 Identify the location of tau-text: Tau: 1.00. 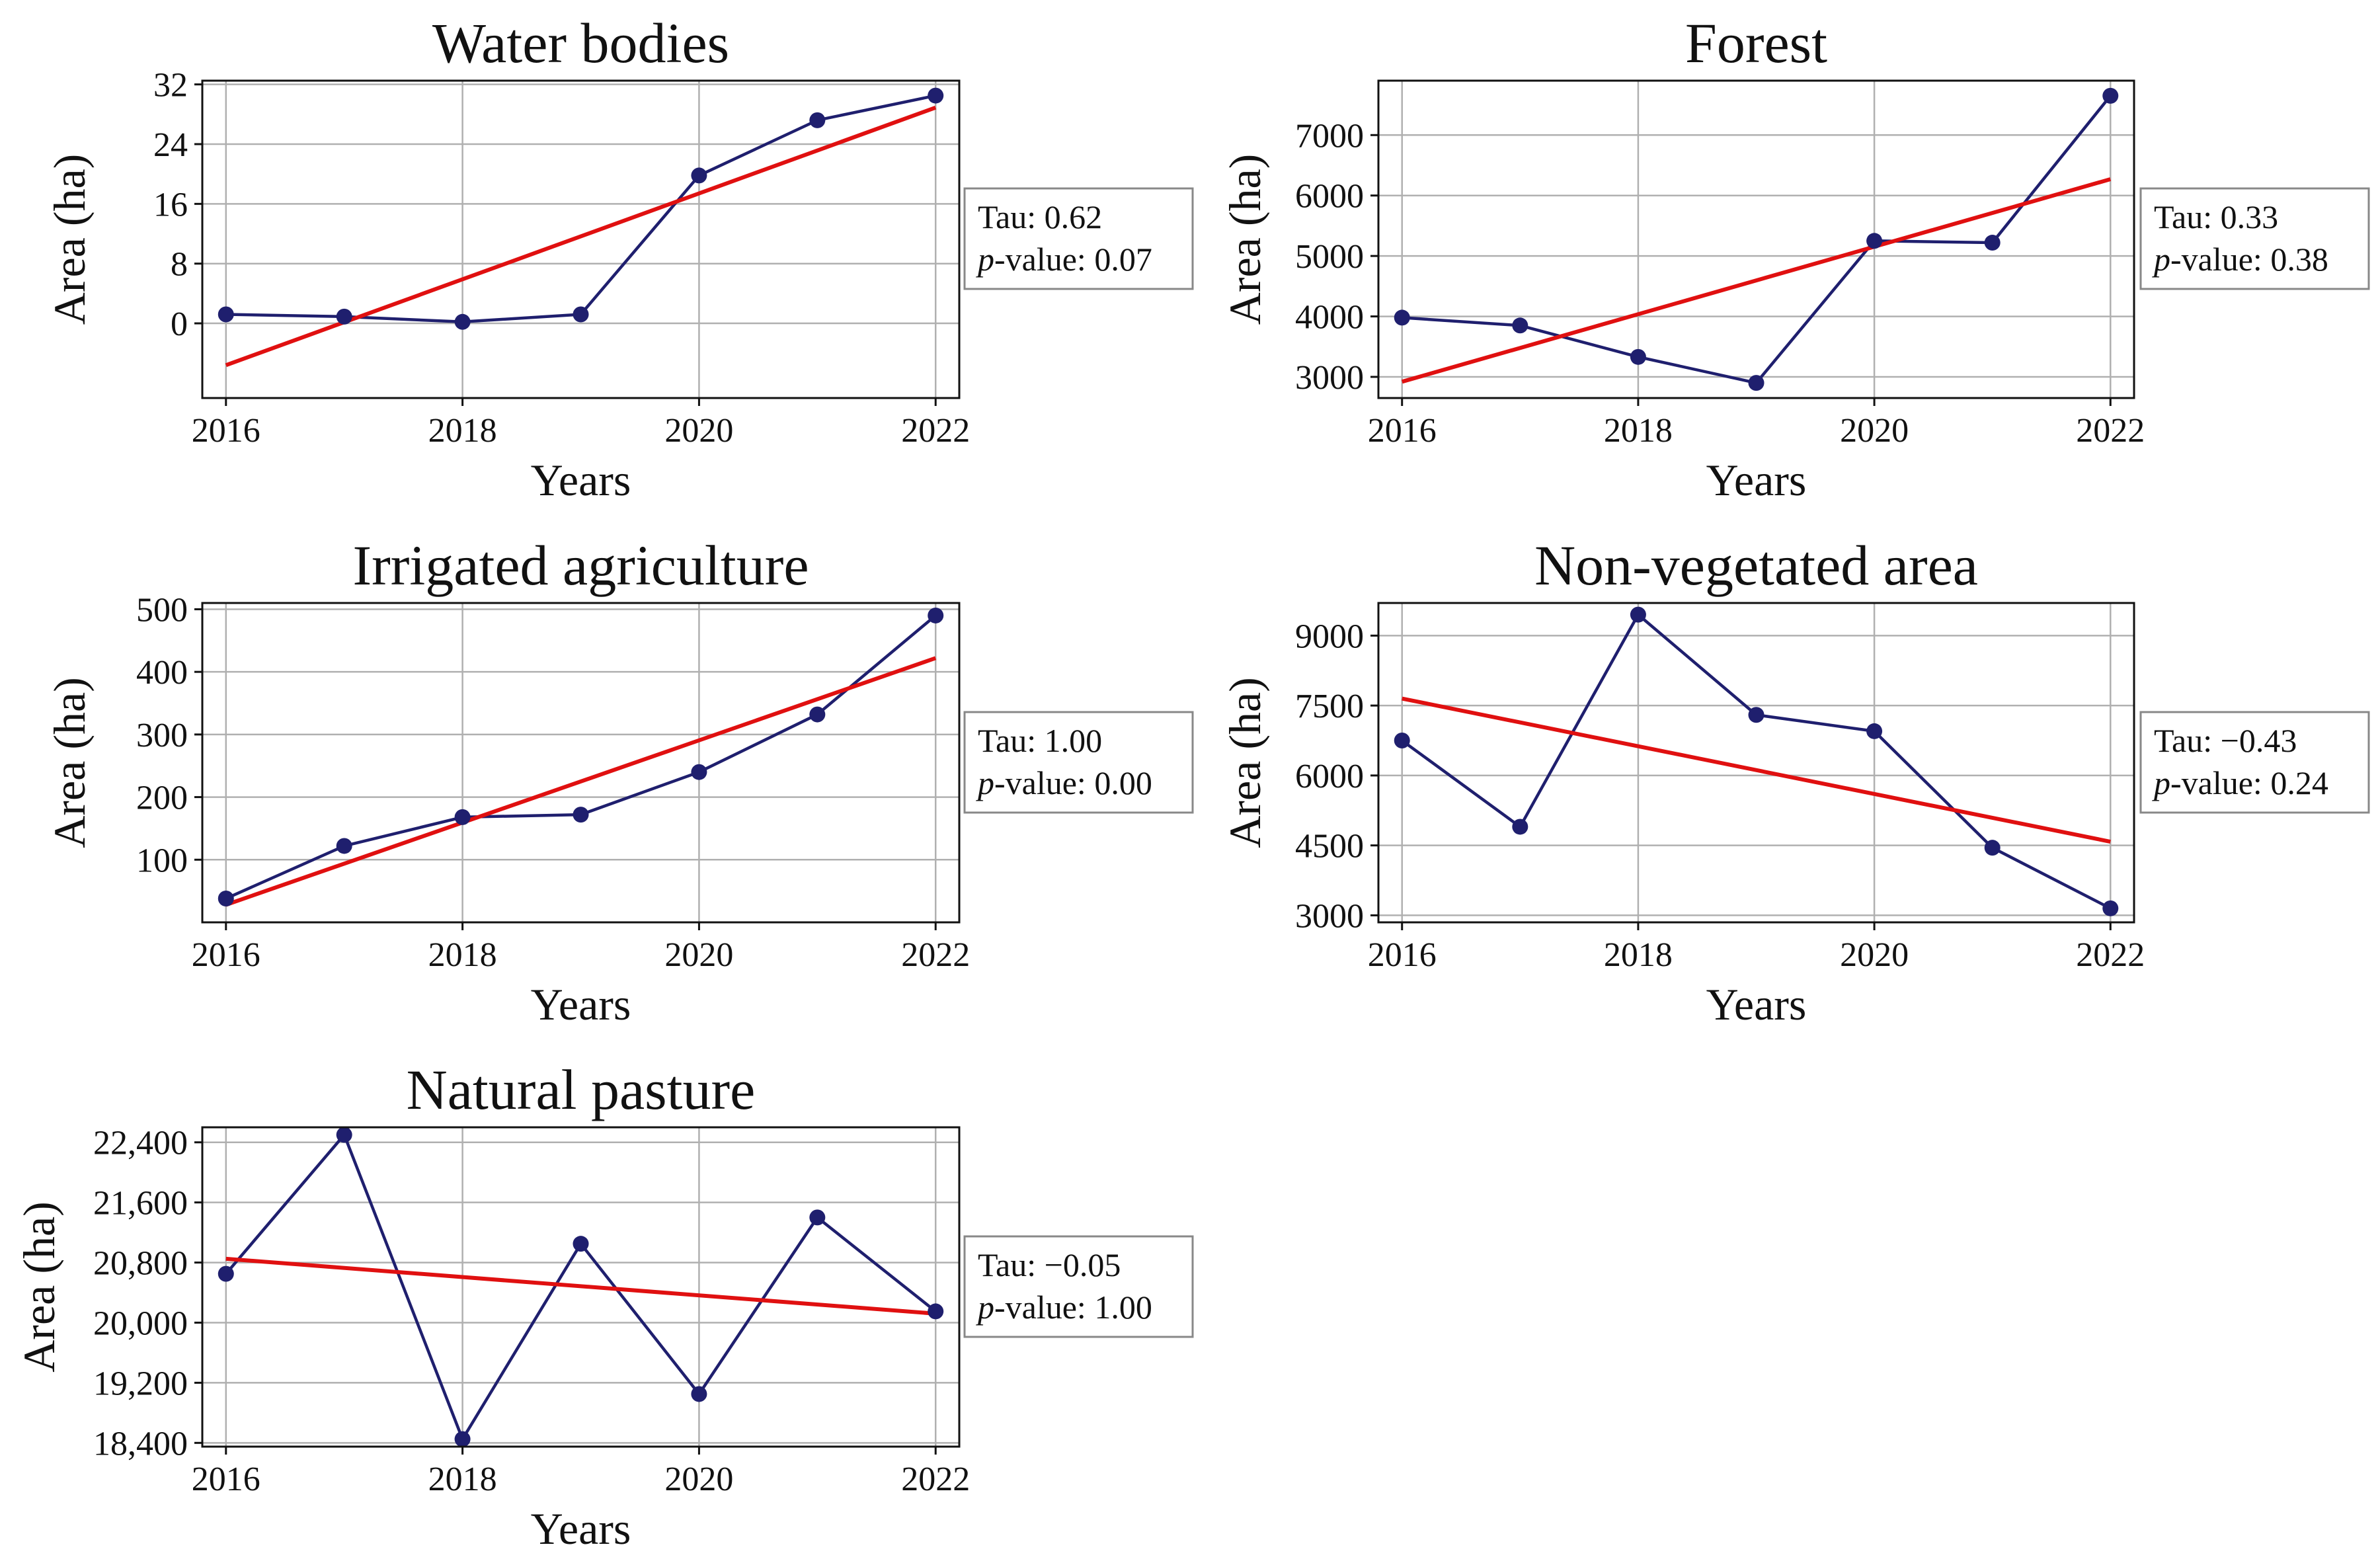
(1040, 740).